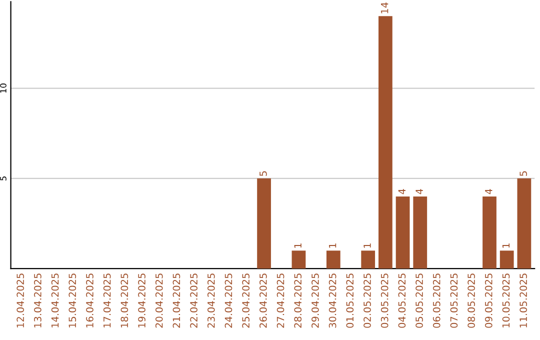  Describe the element at coordinates (159, 301) in the screenshot. I see `x-tick-label: 20.04.2025` at that location.